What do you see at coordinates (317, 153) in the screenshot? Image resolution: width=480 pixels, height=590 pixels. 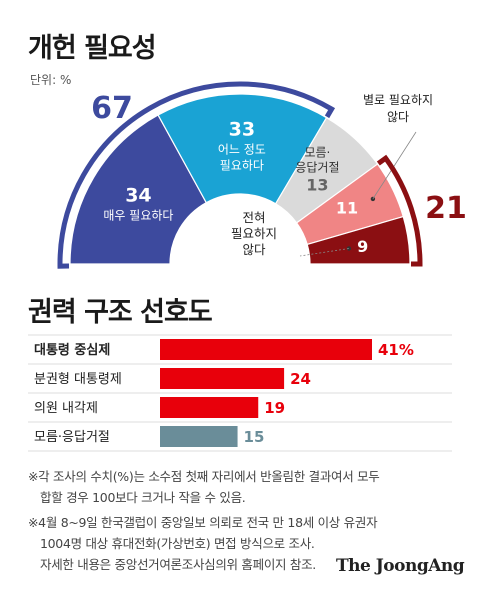 I see `slice-category-label: 모름·` at bounding box center [317, 153].